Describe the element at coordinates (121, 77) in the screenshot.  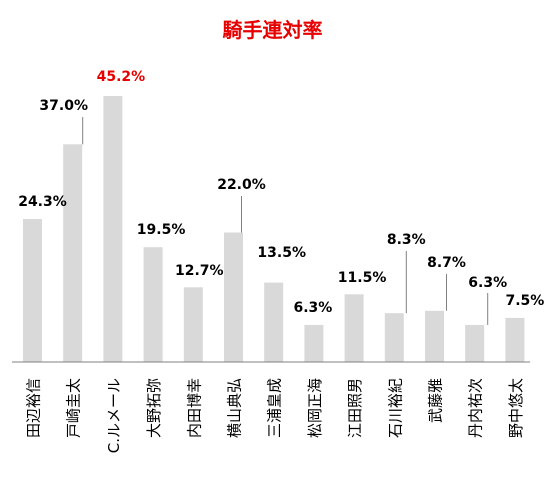
I see `data-label-3: 45.2%` at that location.